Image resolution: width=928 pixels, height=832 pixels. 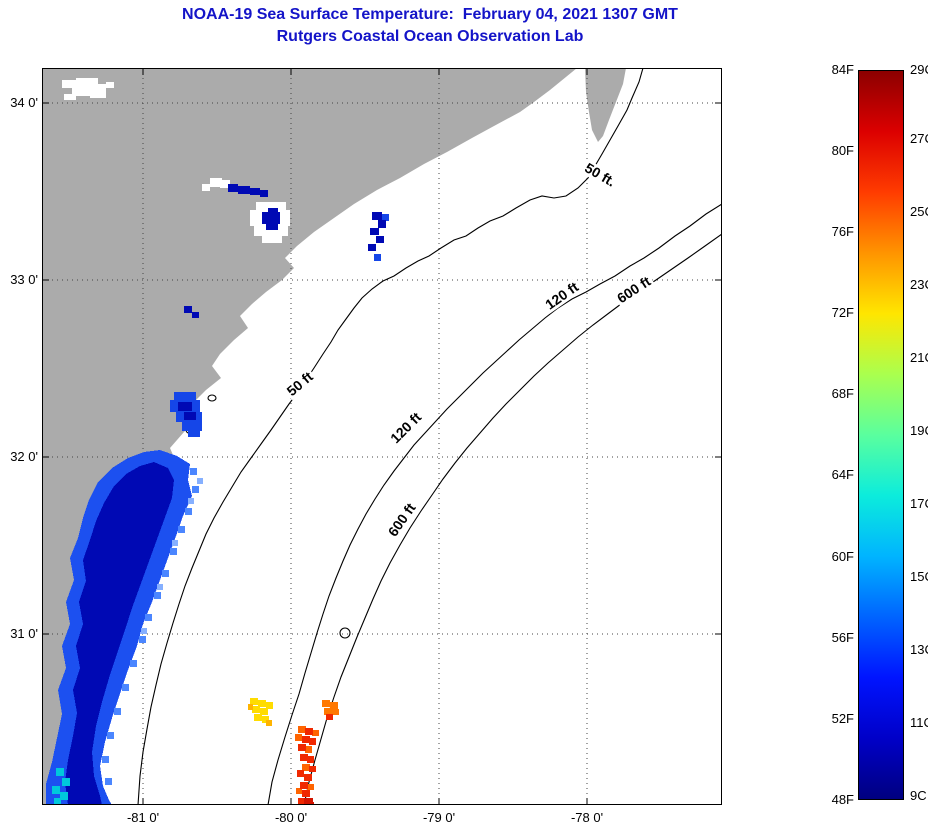 I want to click on colorbar-c-tick: 23C, so click(x=919, y=284).